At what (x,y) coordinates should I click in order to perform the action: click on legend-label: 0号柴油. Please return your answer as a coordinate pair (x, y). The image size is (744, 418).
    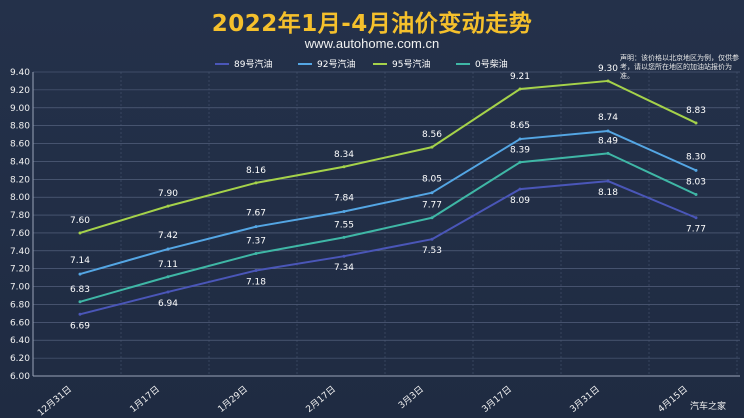
    Looking at the image, I should click on (491, 64).